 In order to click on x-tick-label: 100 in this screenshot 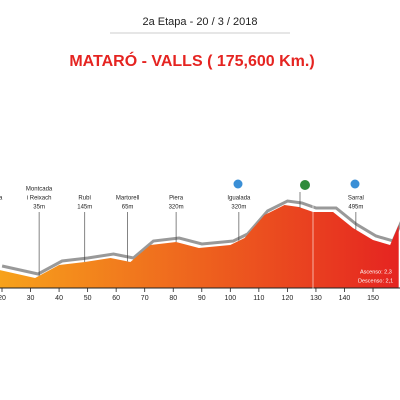, I will do `click(230, 298)`.